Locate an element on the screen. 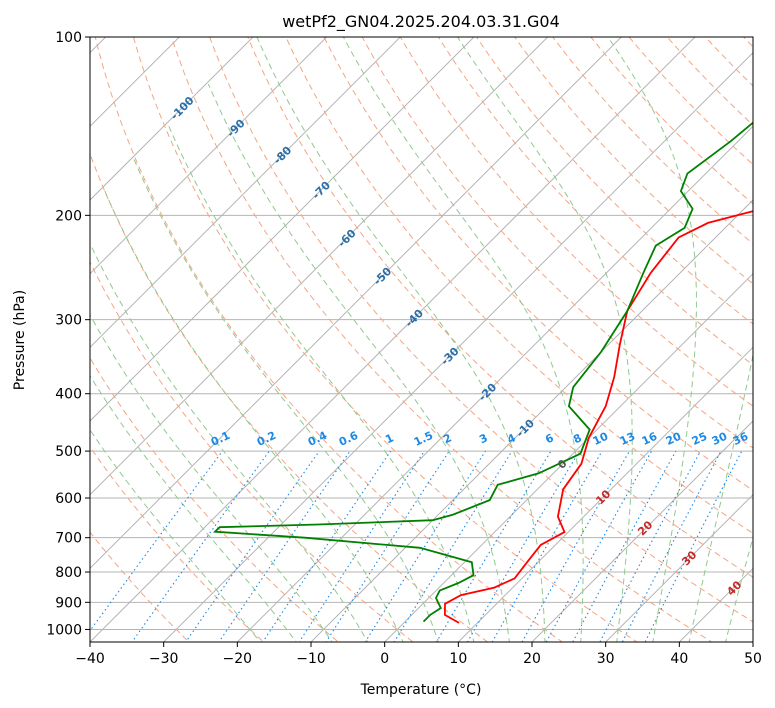 The width and height of the screenshot is (775, 708). y-tick-label: 900 is located at coordinates (68, 603).